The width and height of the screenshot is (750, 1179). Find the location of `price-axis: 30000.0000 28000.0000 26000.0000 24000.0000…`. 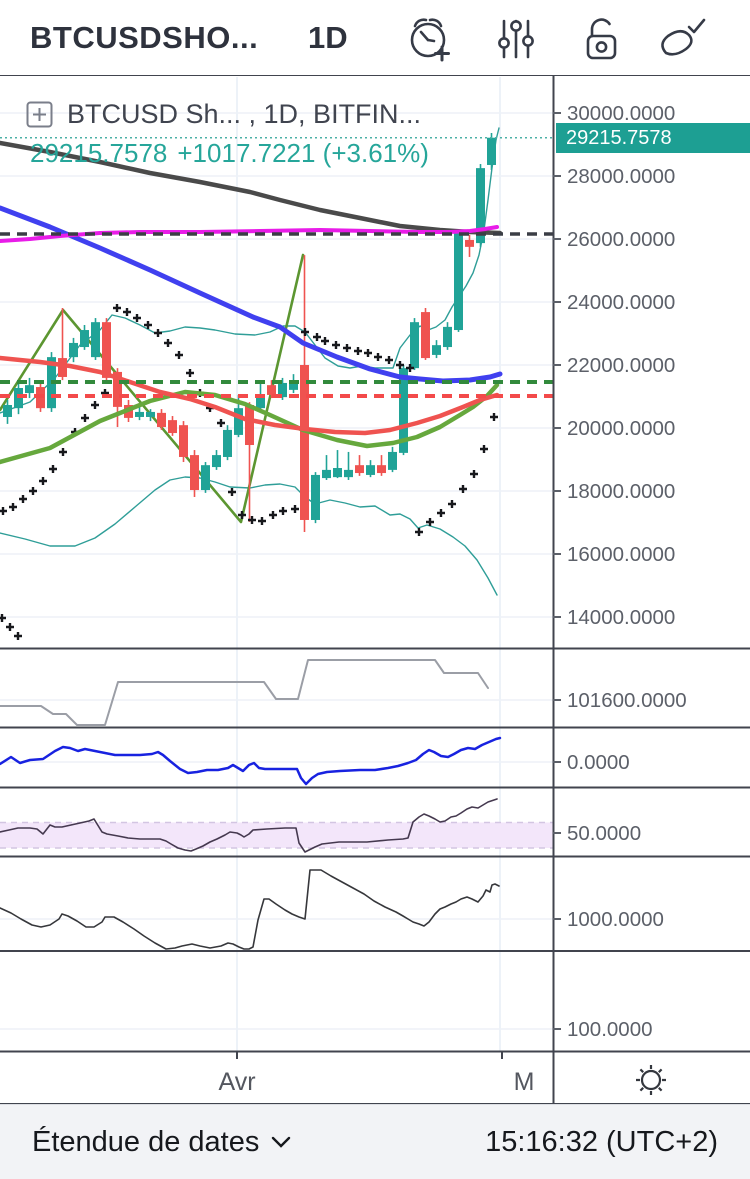

price-axis: 30000.0000 28000.0000 26000.0000 24000.0000… is located at coordinates (620, 571).